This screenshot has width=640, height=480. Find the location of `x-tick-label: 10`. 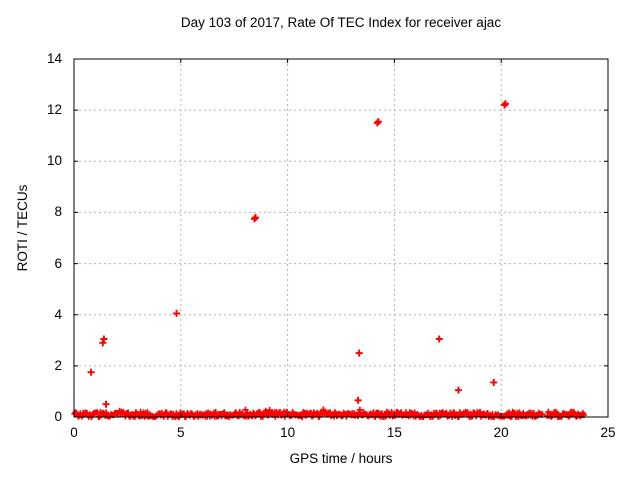

x-tick-label: 10 is located at coordinates (288, 432).